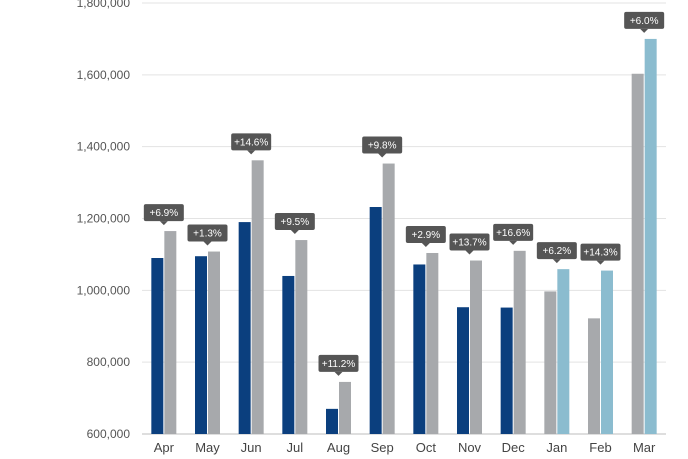  I want to click on data-label: +9.5%, so click(295, 222).